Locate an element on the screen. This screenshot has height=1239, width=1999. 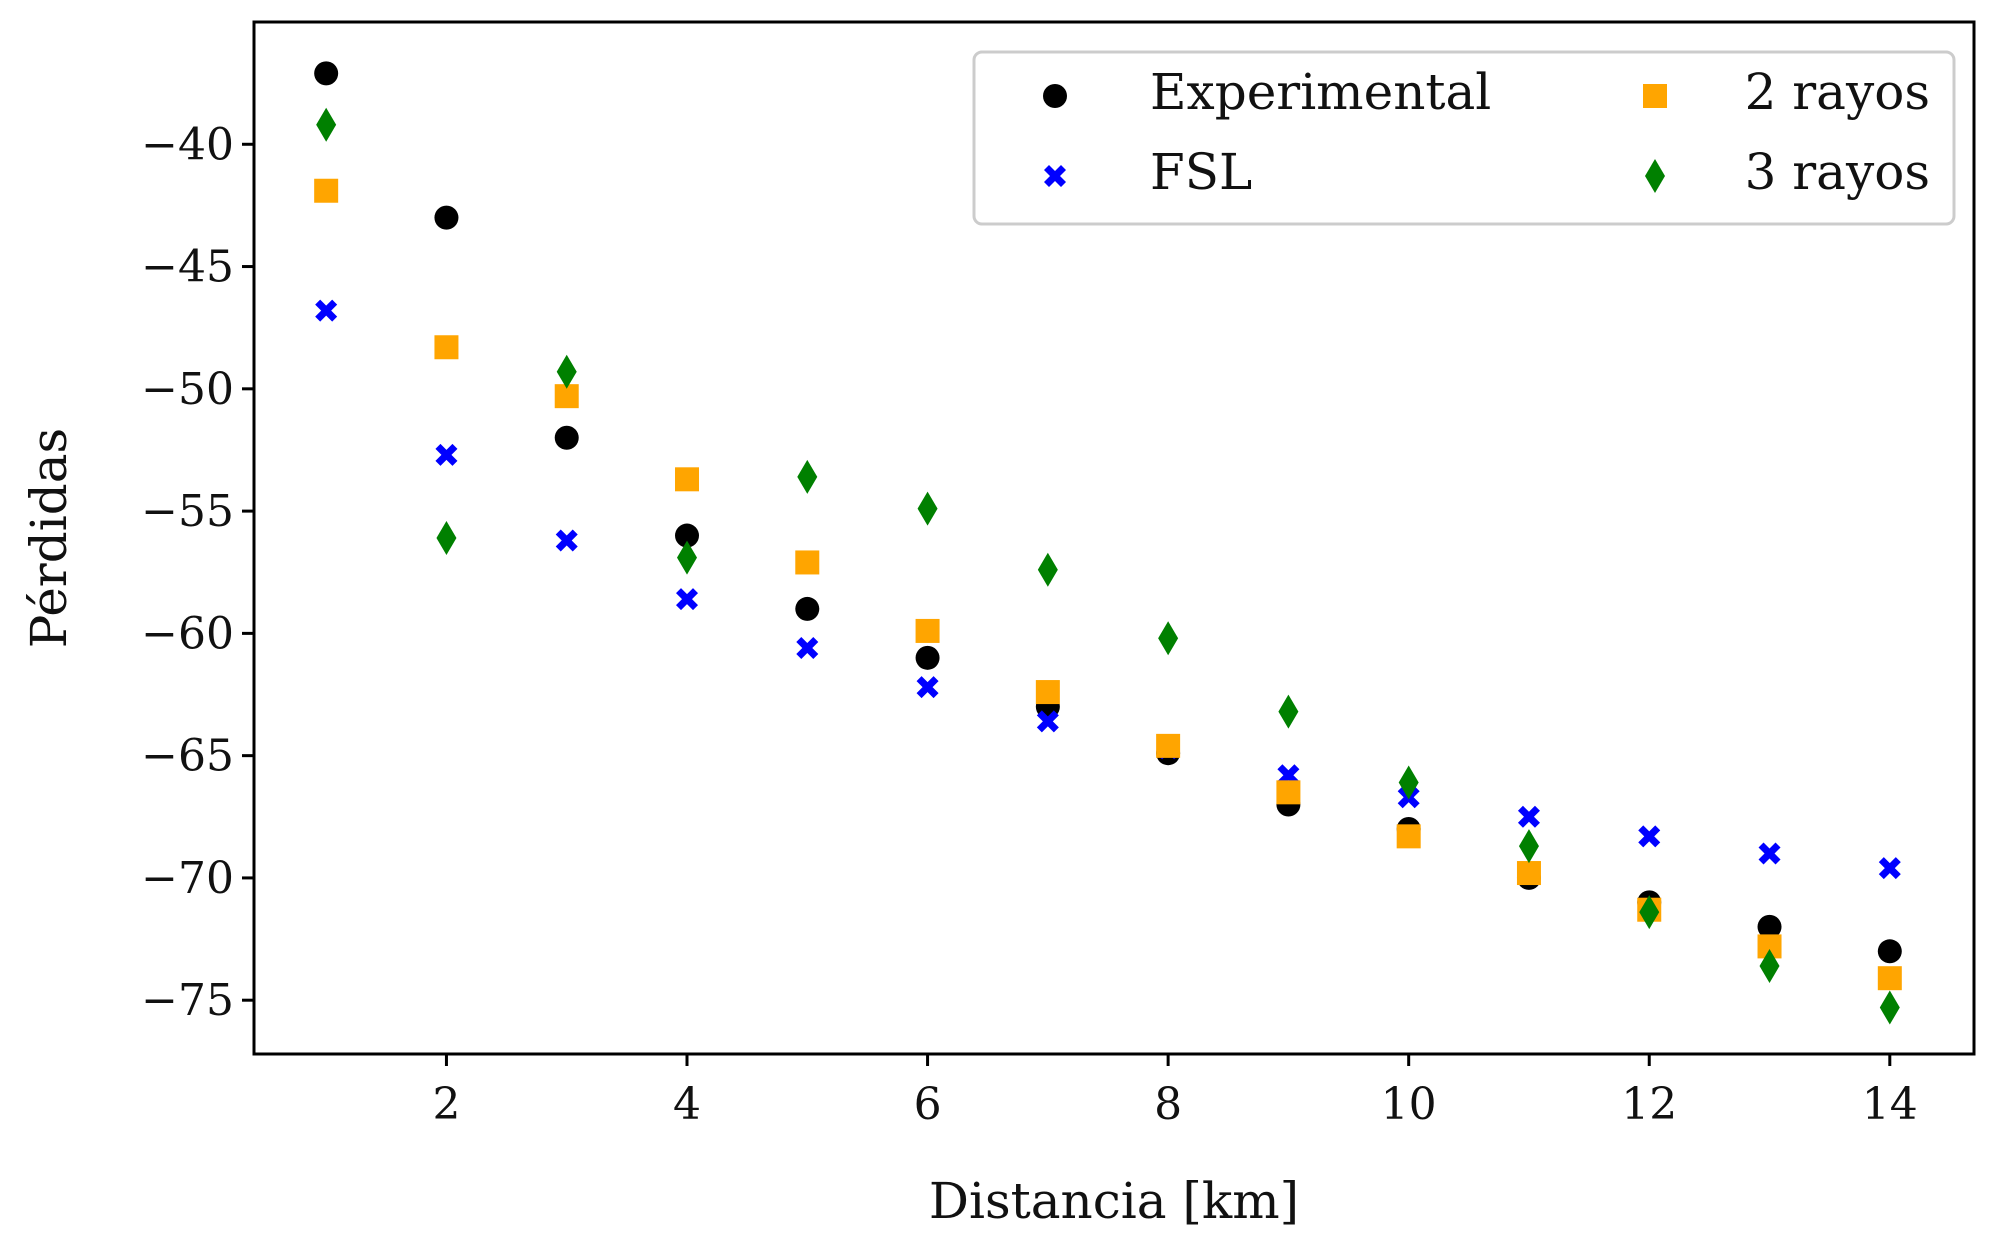
legend-box is located at coordinates (1464, 138).